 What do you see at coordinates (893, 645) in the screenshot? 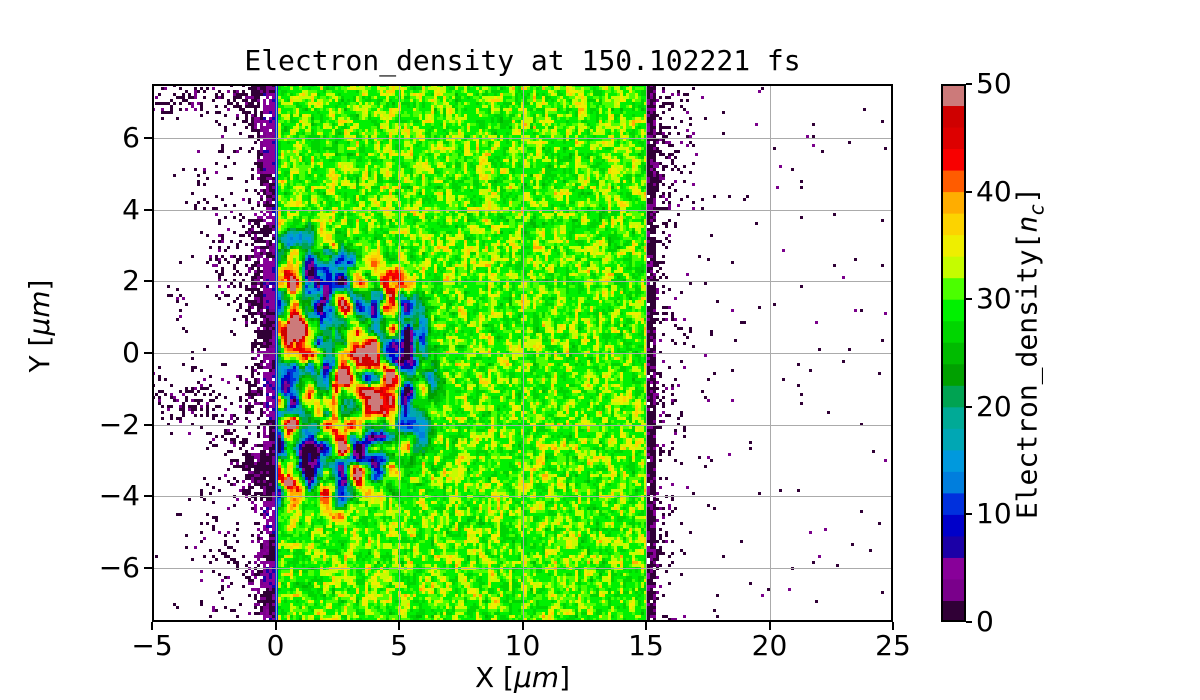
I see `x-tick-label: 25` at bounding box center [893, 645].